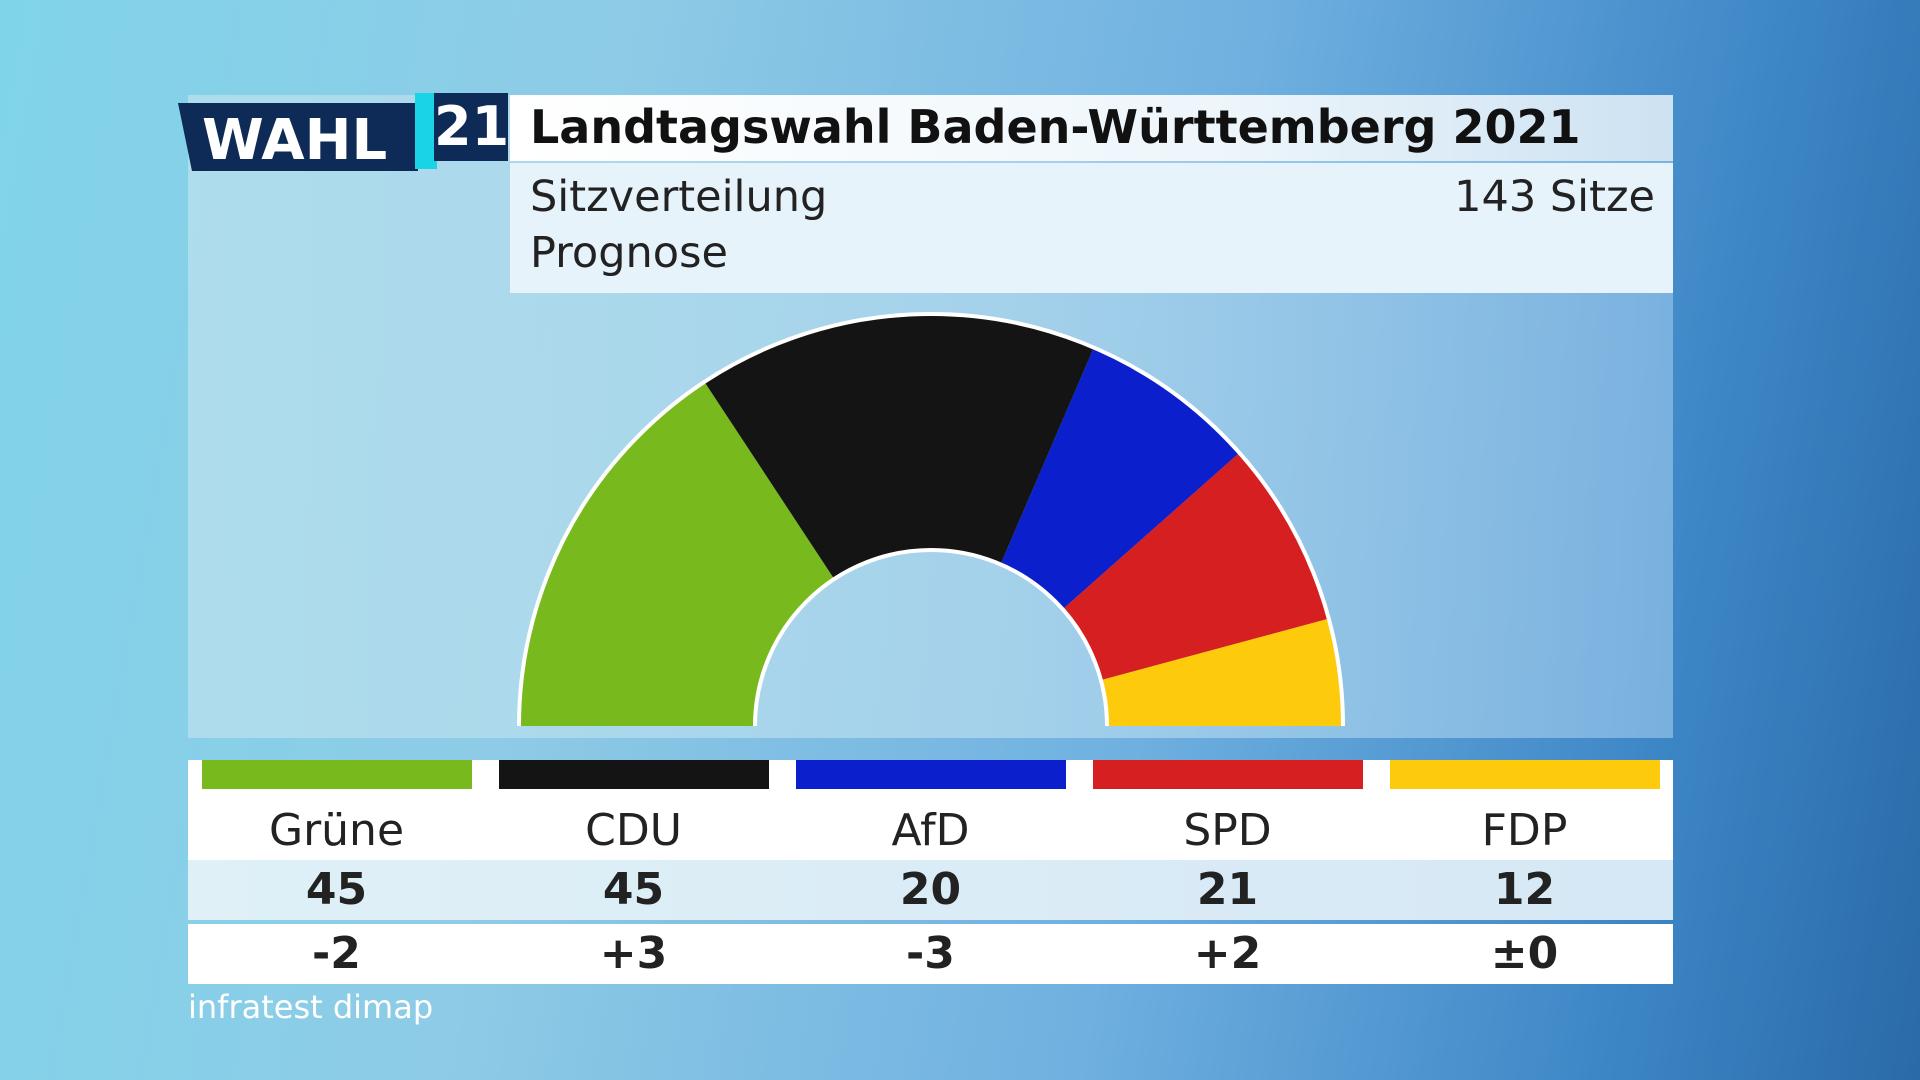 The image size is (1920, 1080). Describe the element at coordinates (311, 1007) in the screenshot. I see `source-label: infratest dimap` at that location.